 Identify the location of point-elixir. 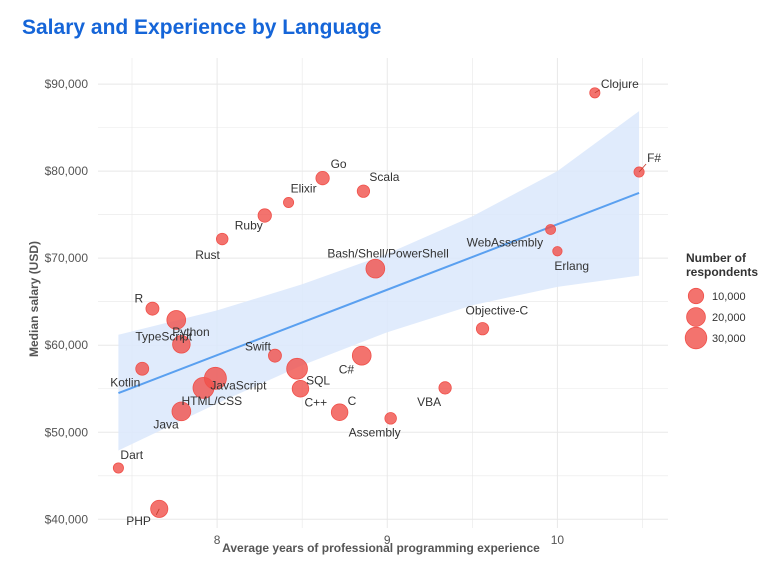
(289, 202).